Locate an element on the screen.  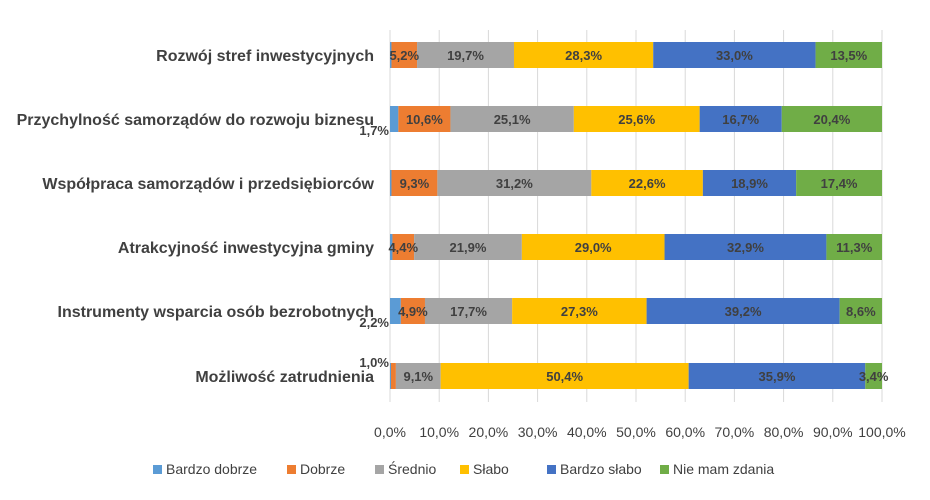
x-tick-label: 20,0% is located at coordinates (489, 432).